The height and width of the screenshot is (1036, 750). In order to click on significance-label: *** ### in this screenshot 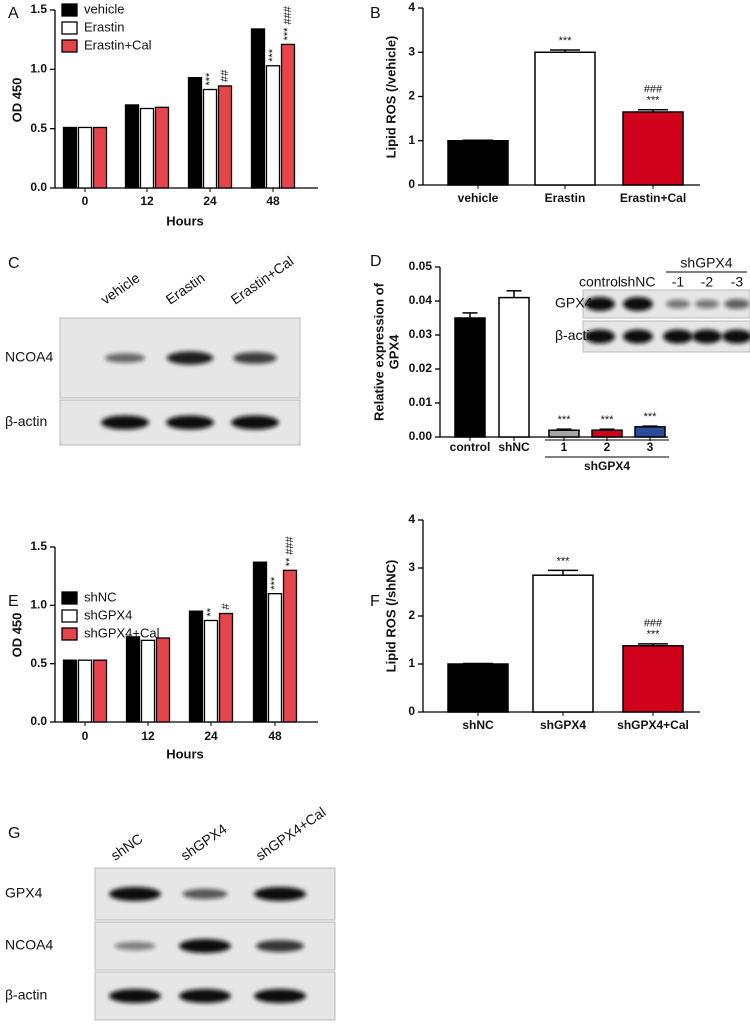, I will do `click(288, 22)`.